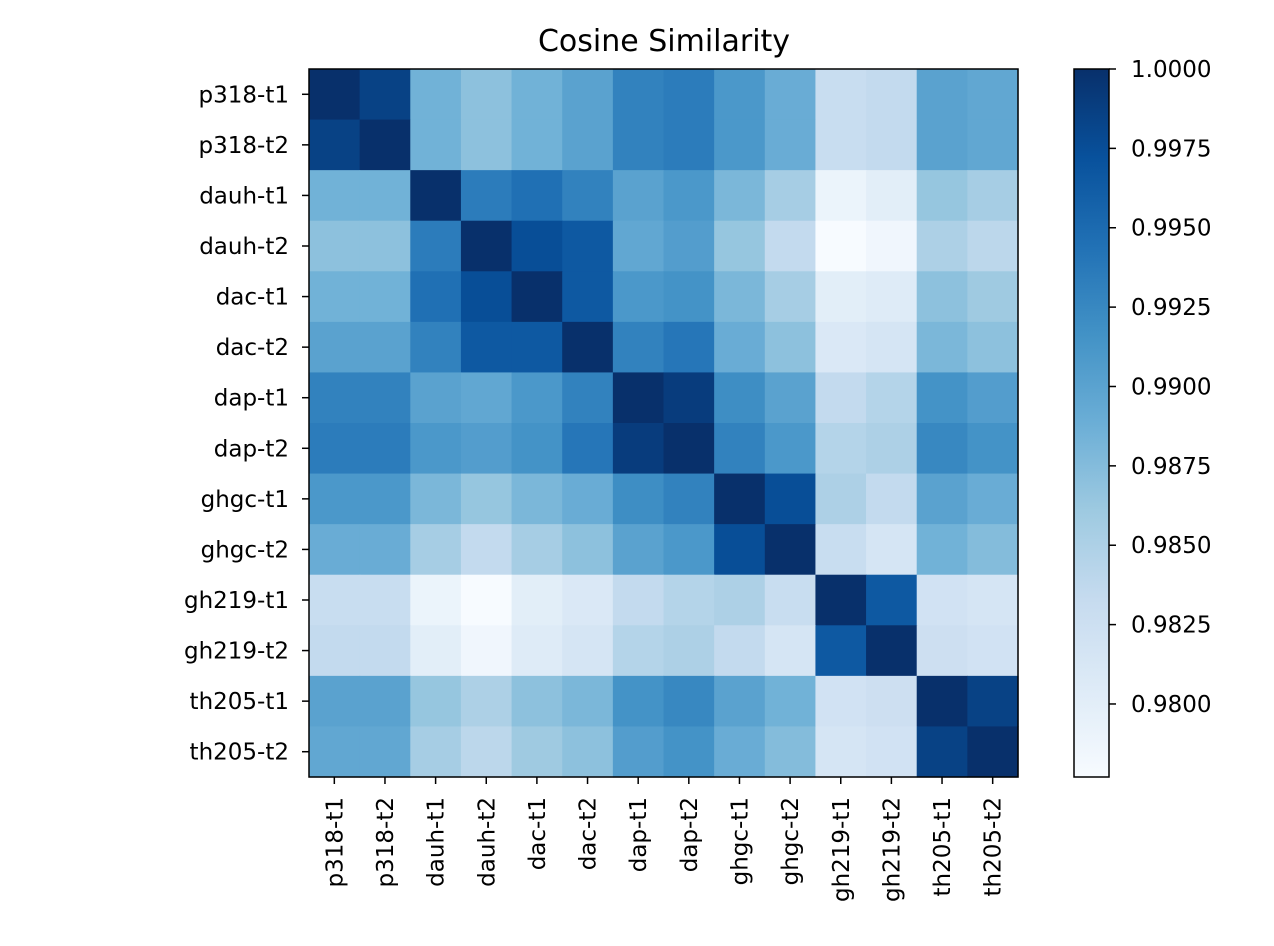 The width and height of the screenshot is (1274, 946). What do you see at coordinates (892, 849) in the screenshot?
I see `x-tick-label: gh219-t2` at bounding box center [892, 849].